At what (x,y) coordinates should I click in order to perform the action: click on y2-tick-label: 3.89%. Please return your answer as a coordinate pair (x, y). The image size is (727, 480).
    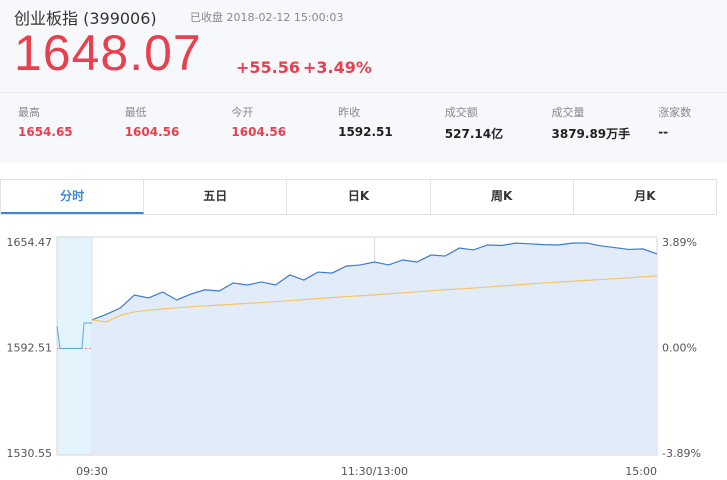
    Looking at the image, I should click on (679, 242).